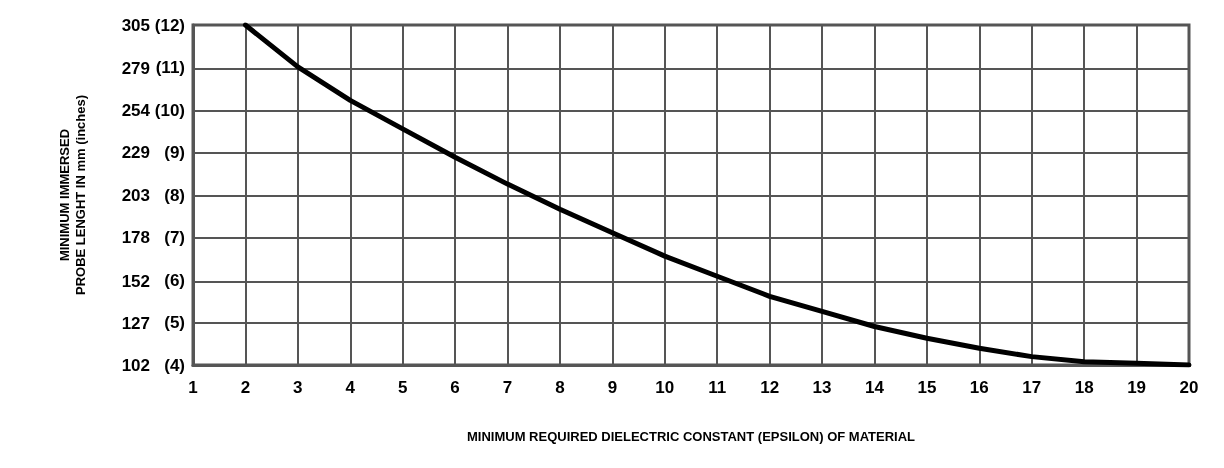 The image size is (1224, 468). I want to click on y-axis-title: MINIMUM IMMERSED PROBE LENGHT IN mm (inches), so click(72, 195).